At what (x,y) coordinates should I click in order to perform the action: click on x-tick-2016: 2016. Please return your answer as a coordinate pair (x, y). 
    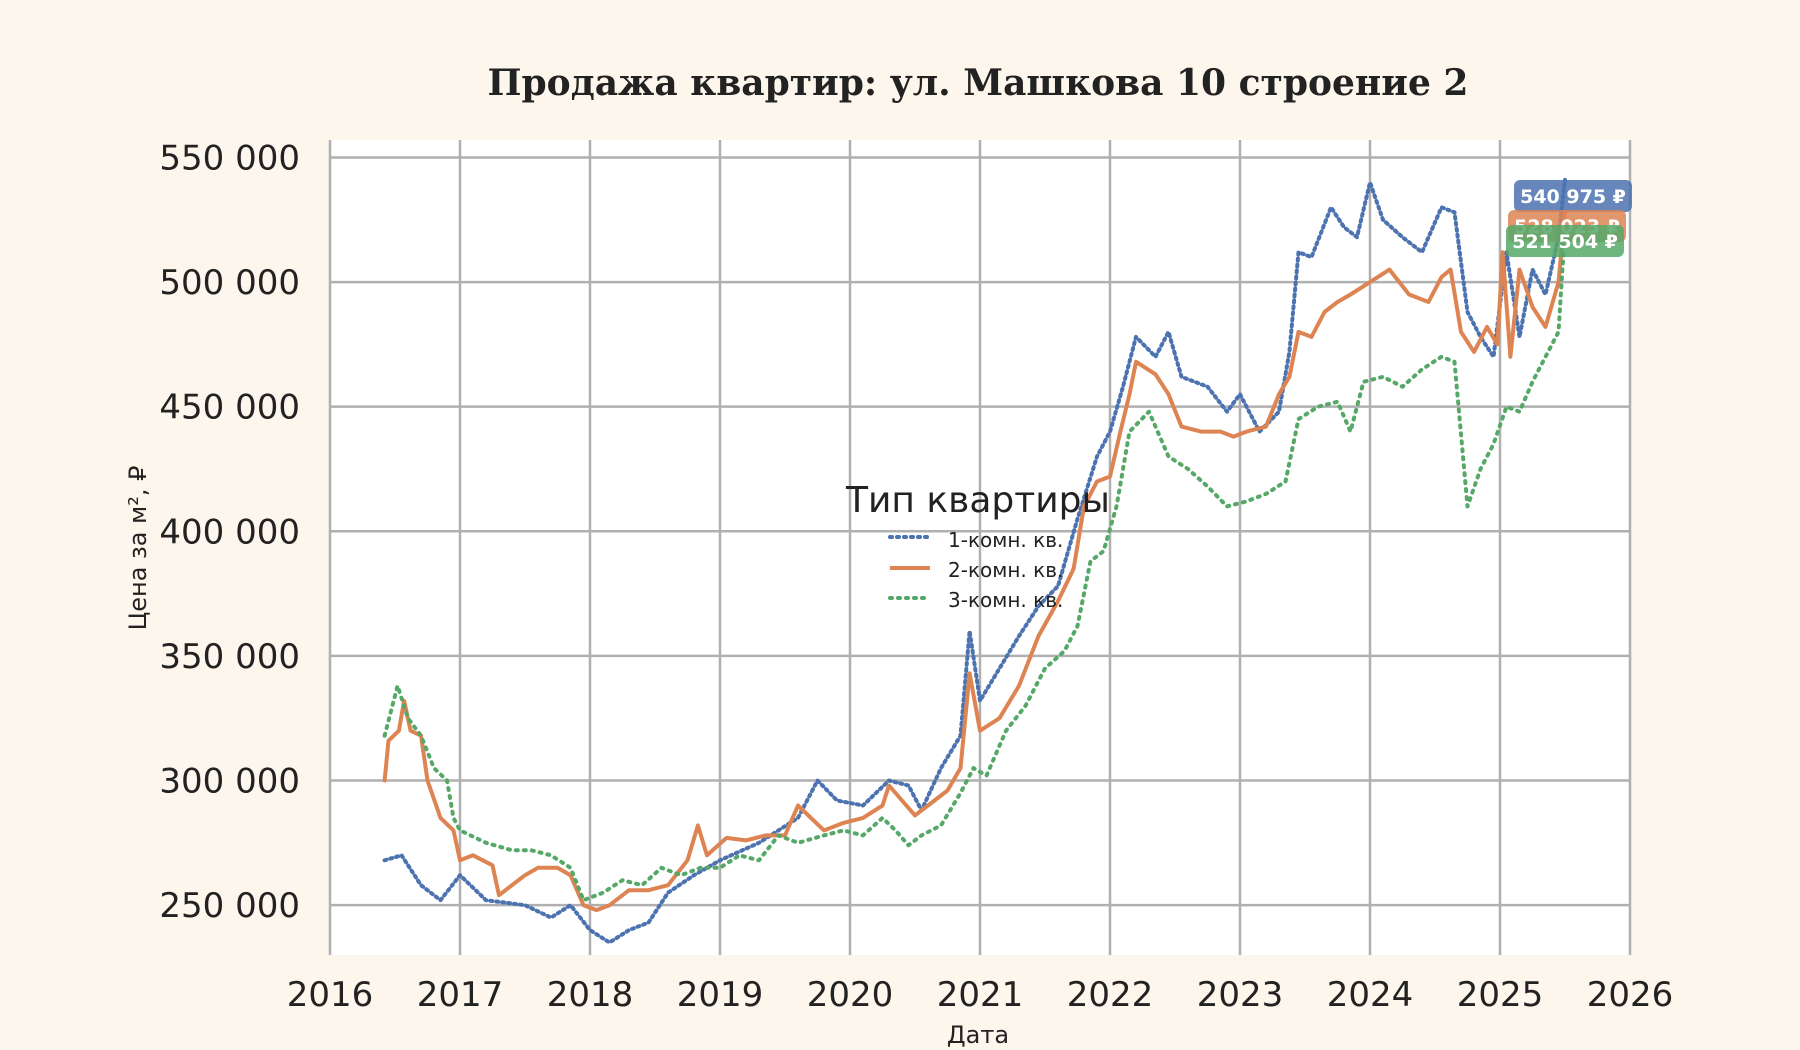
    Looking at the image, I should click on (330, 995).